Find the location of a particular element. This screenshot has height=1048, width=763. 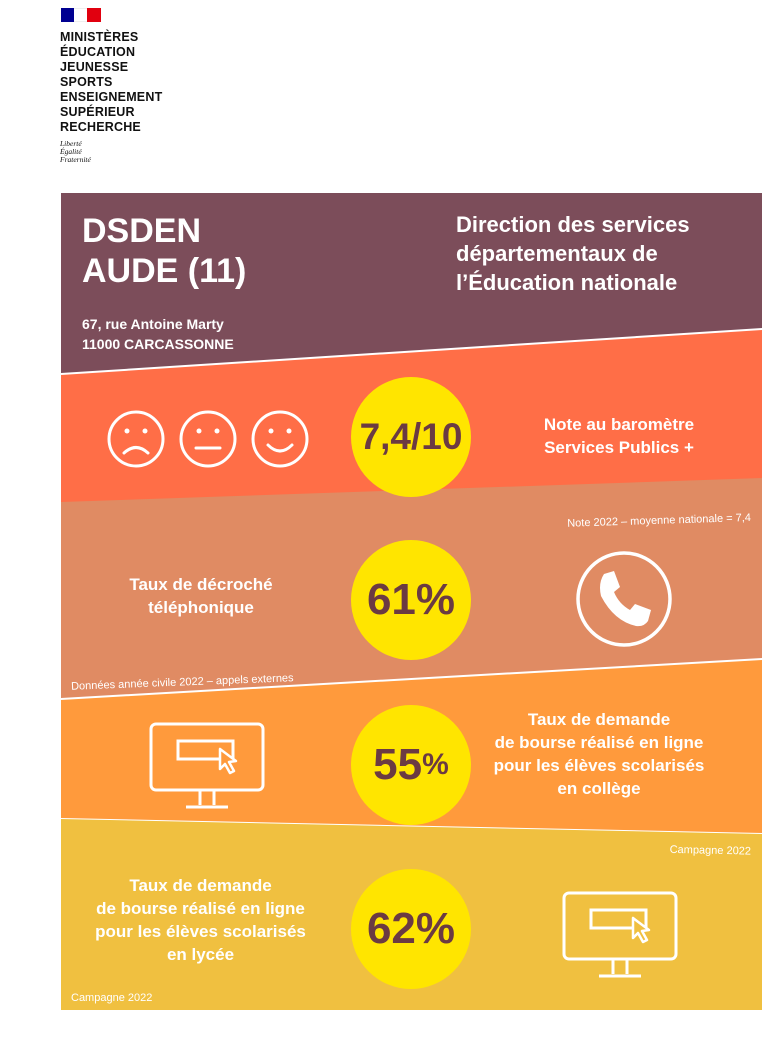

value-circle-telephone: 61% is located at coordinates (411, 600).